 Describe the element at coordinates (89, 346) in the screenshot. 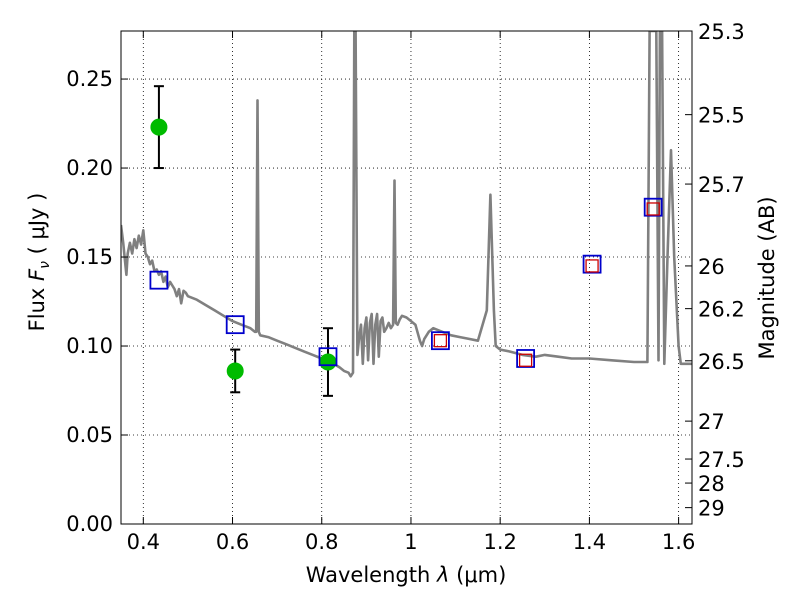

I see `y-tick-label: 0.10` at that location.